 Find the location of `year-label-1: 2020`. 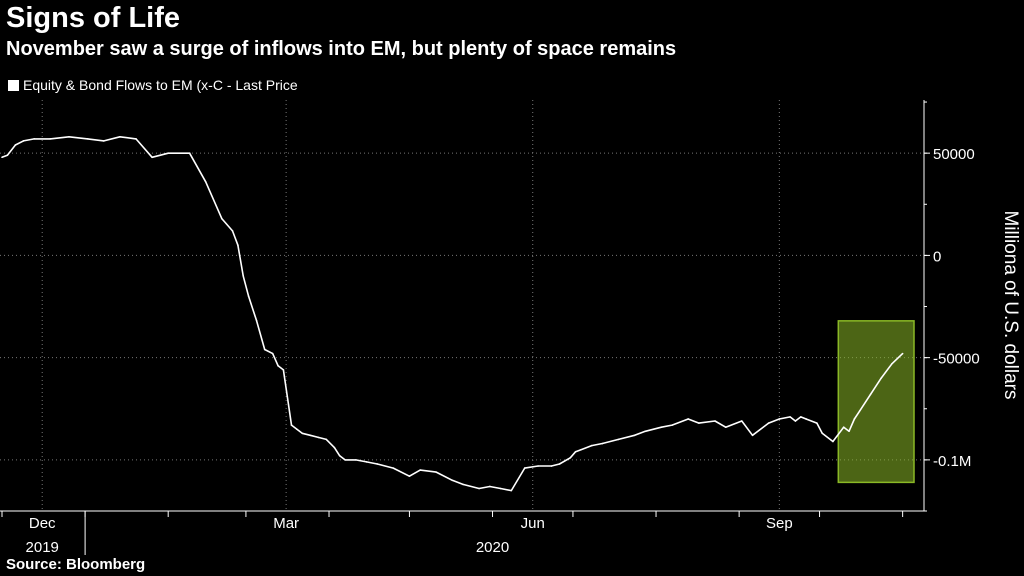

year-label-1: 2020 is located at coordinates (492, 547).